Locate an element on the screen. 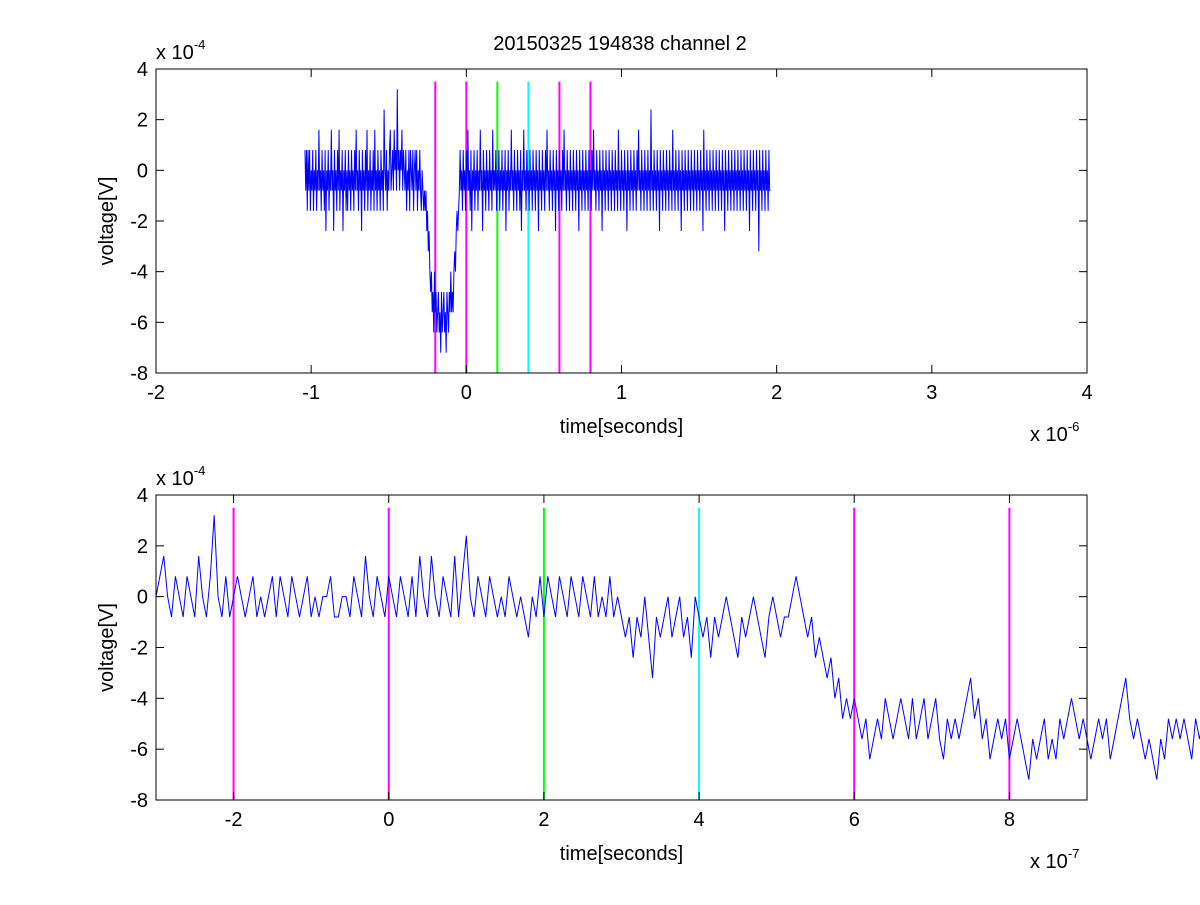  top-signal-series is located at coordinates (537, 221).